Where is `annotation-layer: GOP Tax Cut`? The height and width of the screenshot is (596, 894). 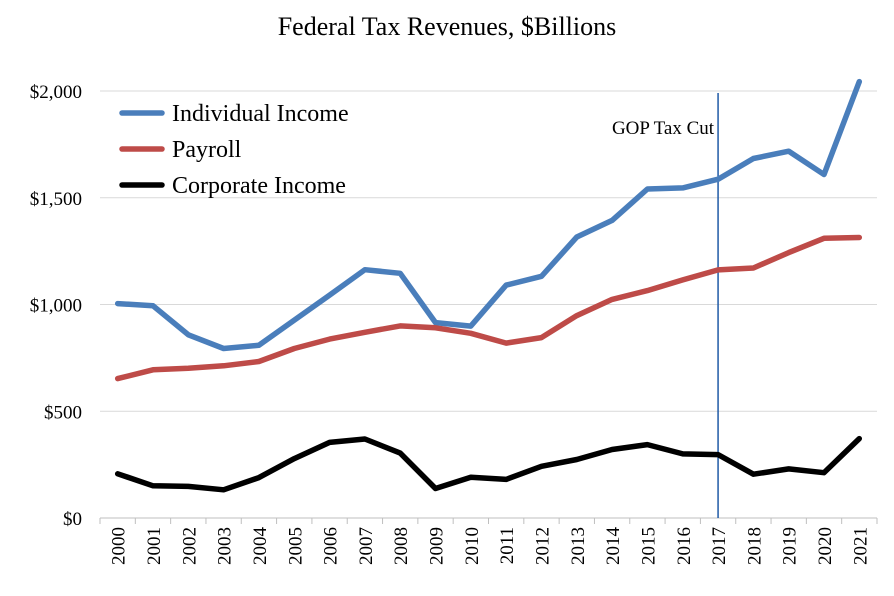
annotation-layer: GOP Tax Cut is located at coordinates (665, 305).